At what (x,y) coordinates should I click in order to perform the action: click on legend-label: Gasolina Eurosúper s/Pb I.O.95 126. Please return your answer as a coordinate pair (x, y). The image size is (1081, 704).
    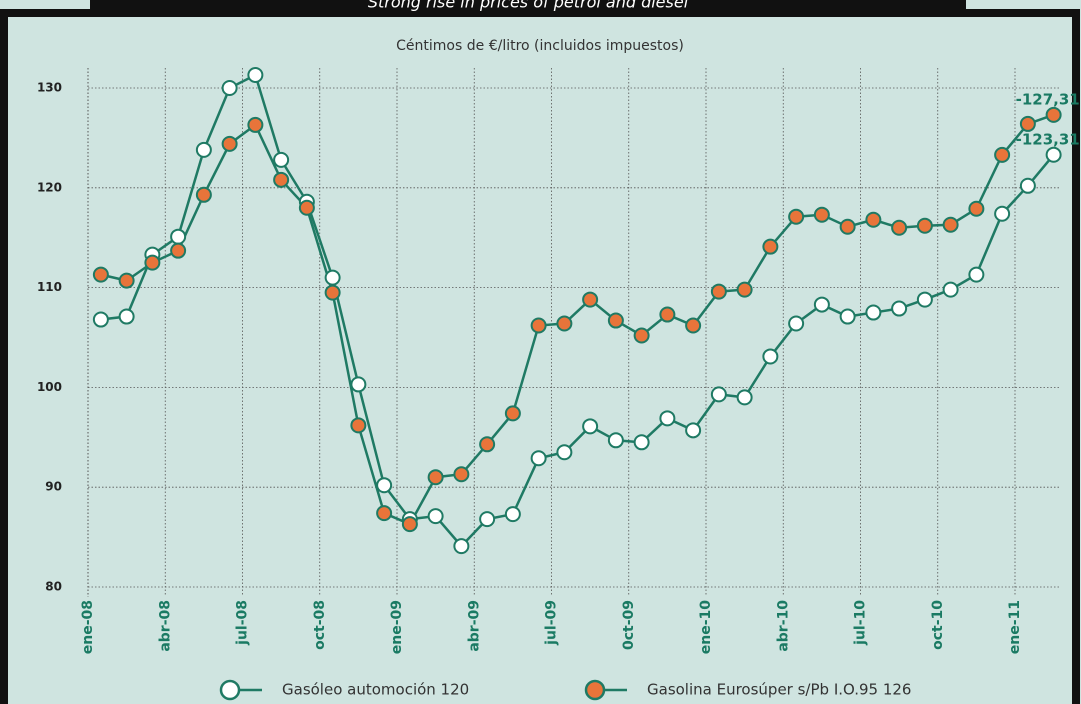
    Looking at the image, I should click on (779, 690).